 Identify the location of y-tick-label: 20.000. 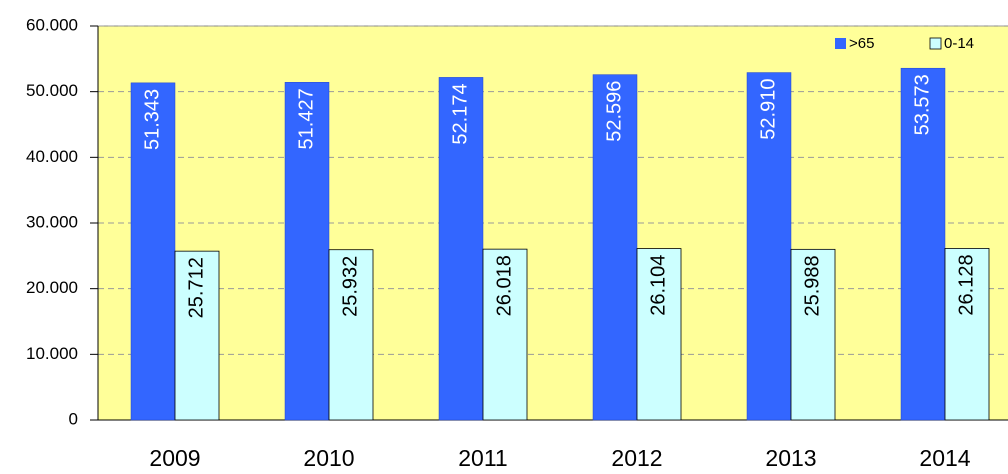
(52, 287).